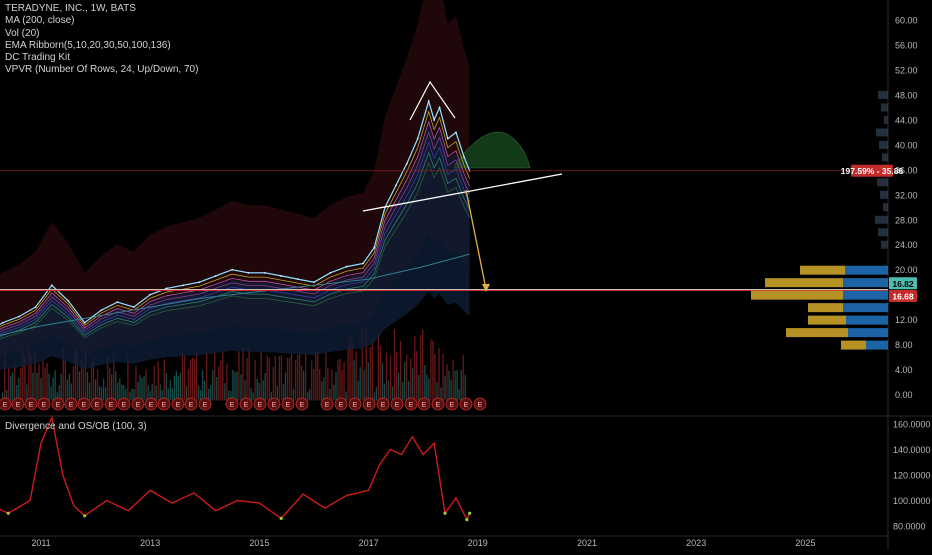 The image size is (932, 555). I want to click on vpvr-up-bar, so click(827, 320).